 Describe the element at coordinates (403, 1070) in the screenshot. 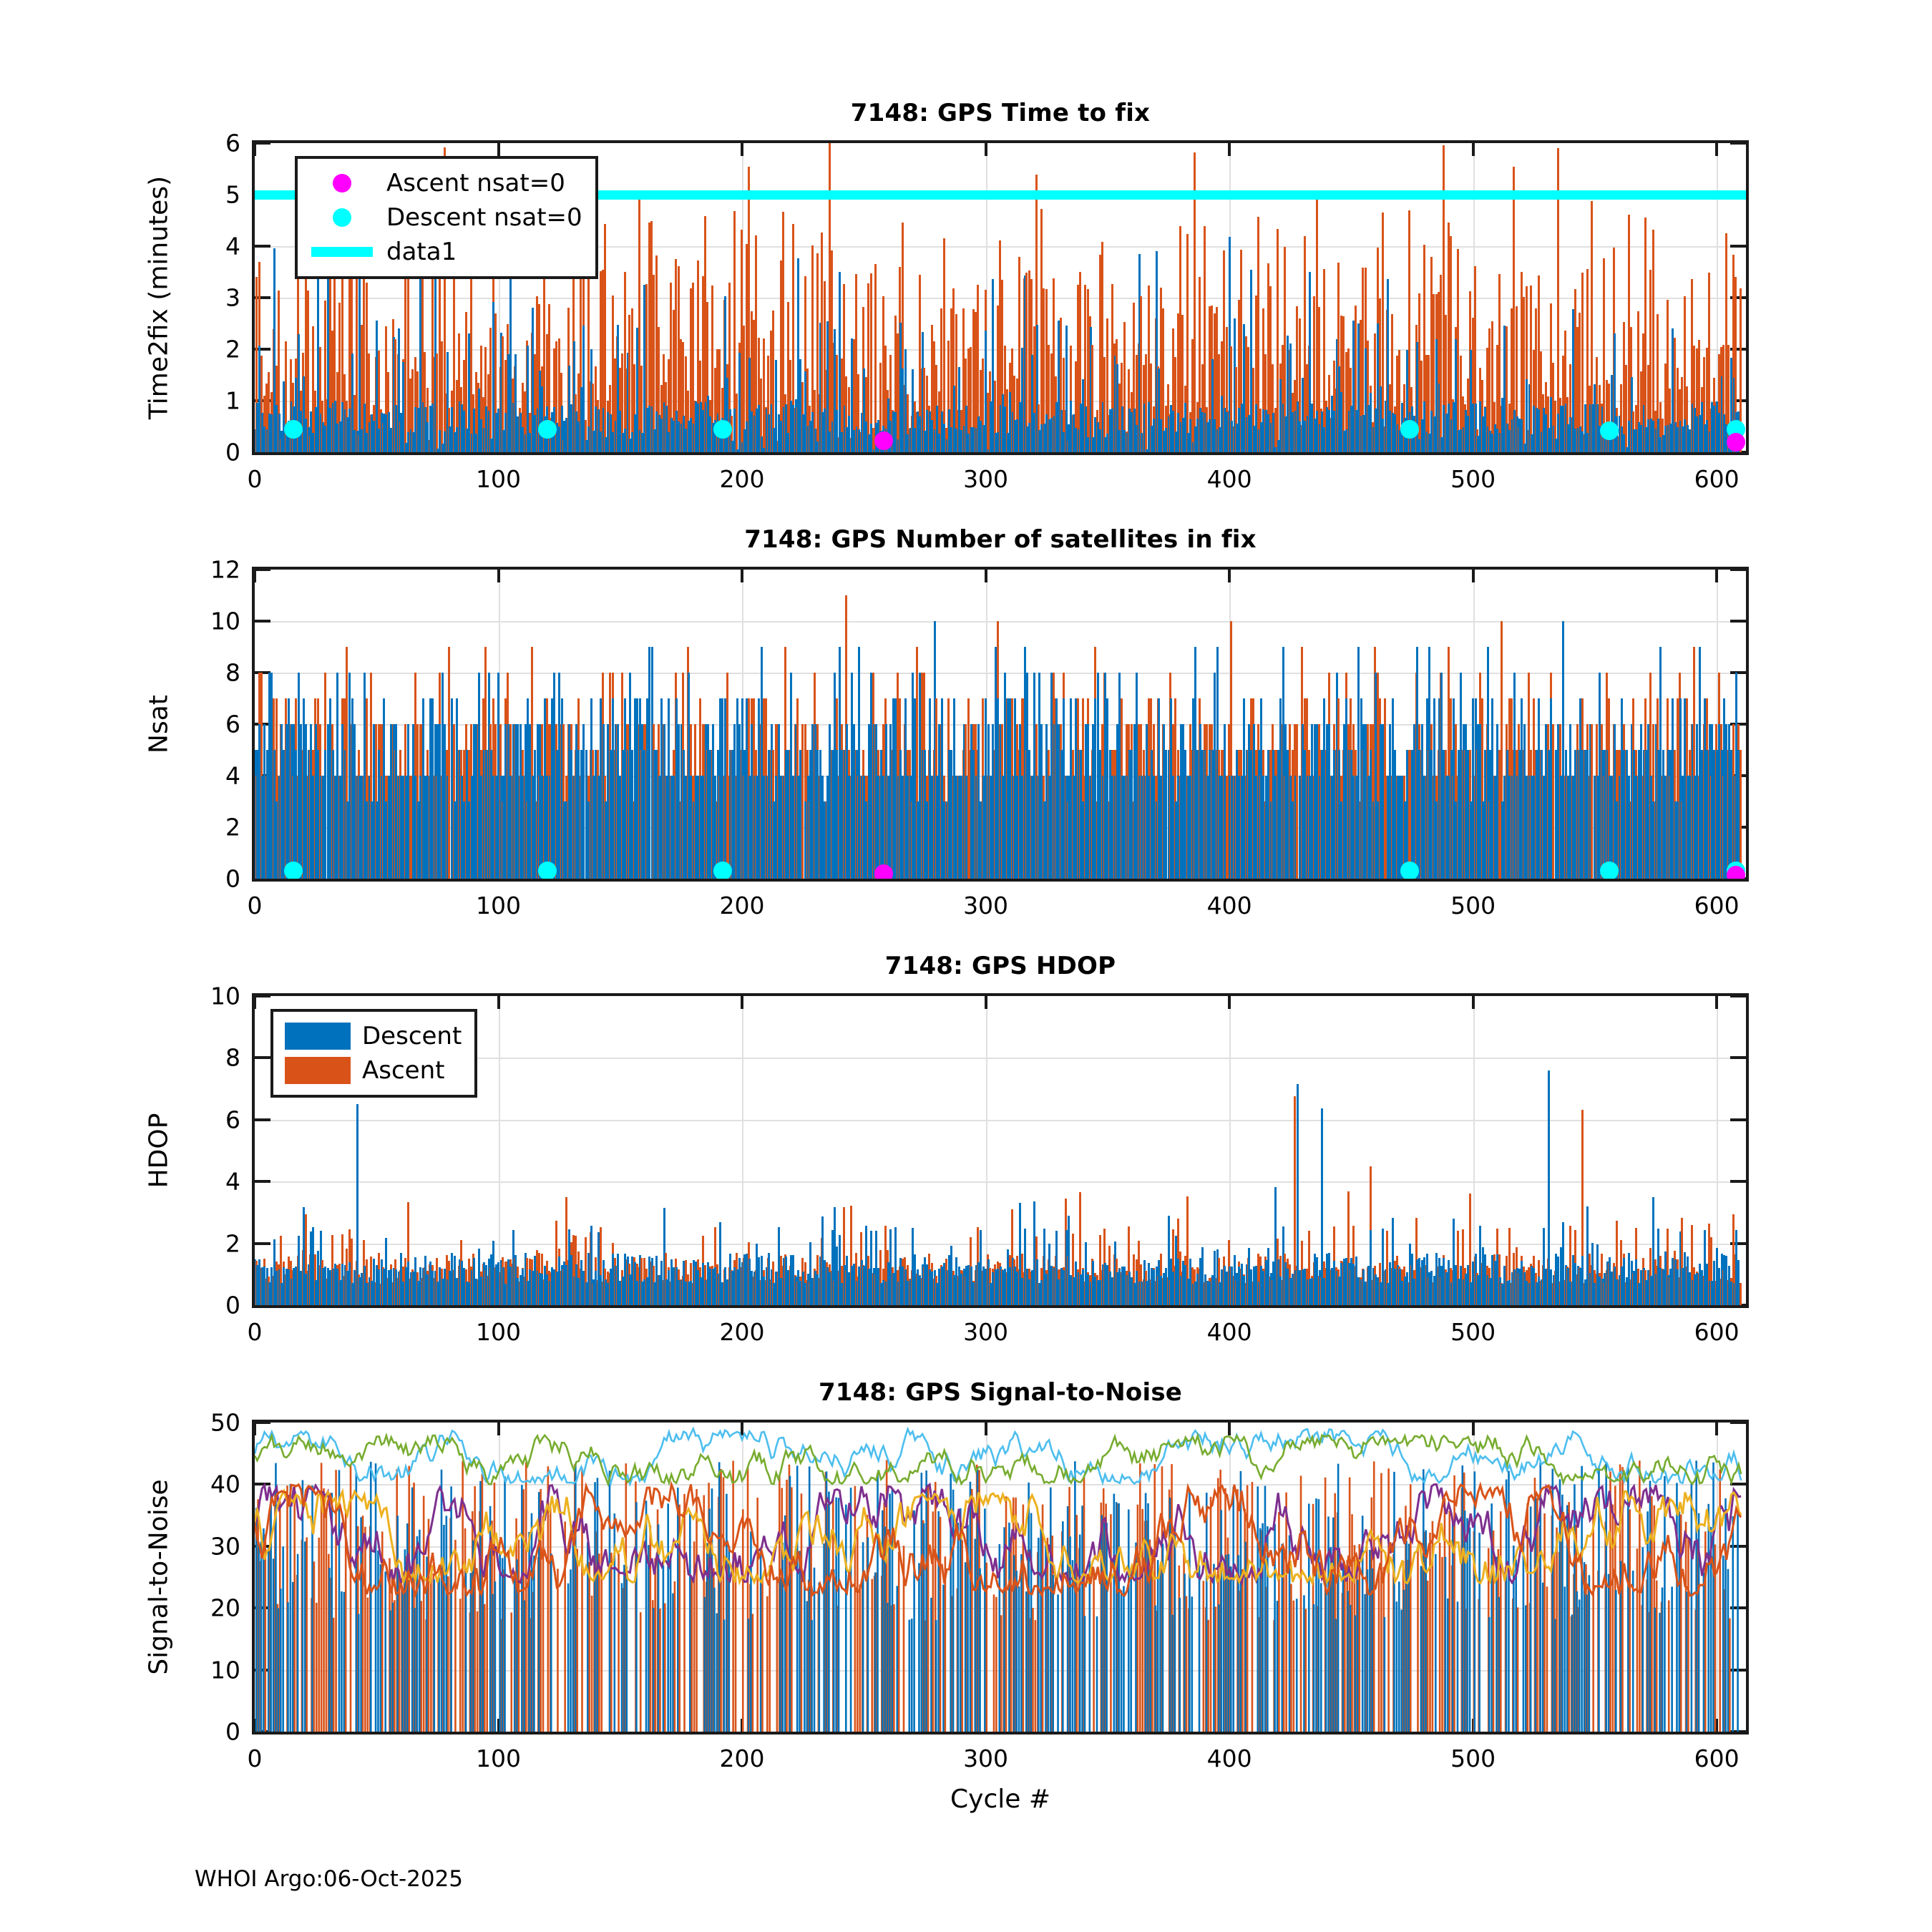

I see `legend-label: Ascent` at that location.